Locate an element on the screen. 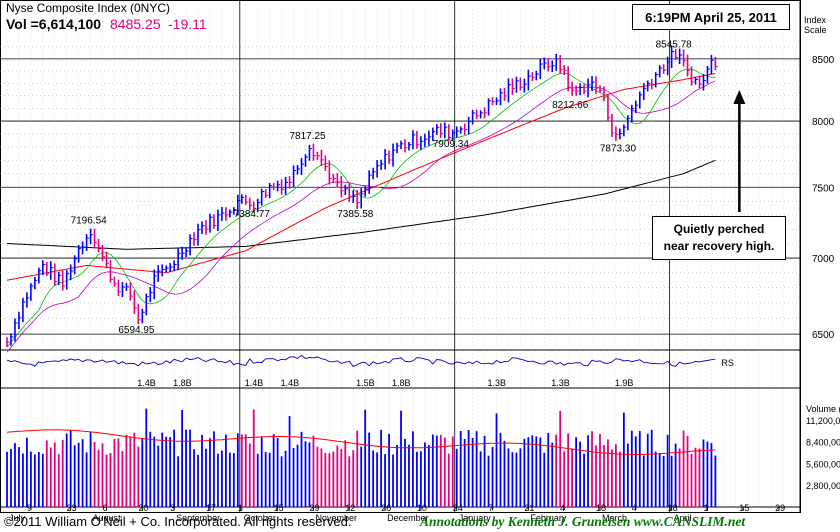  x-tick-label: 10 is located at coordinates (422, 508).